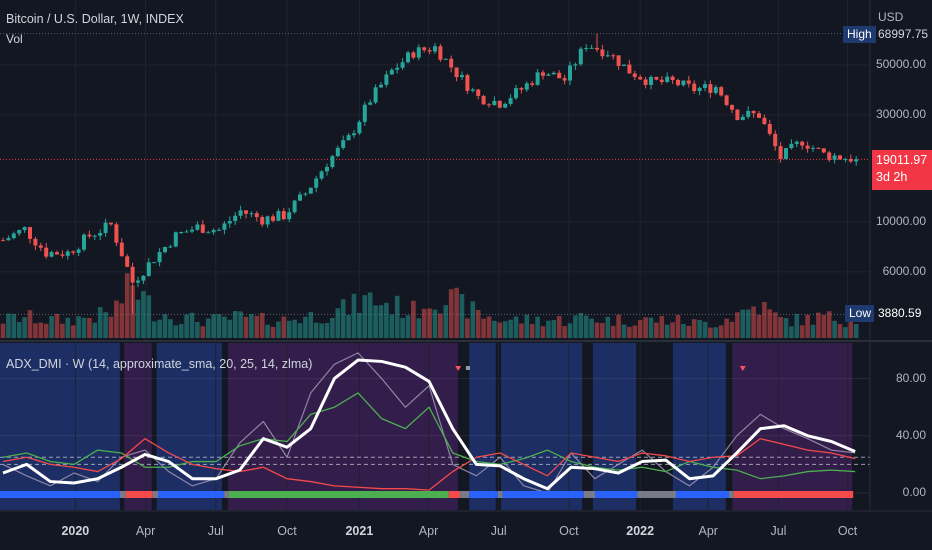 The height and width of the screenshot is (550, 932). I want to click on time-tick-label: 2021, so click(359, 531).